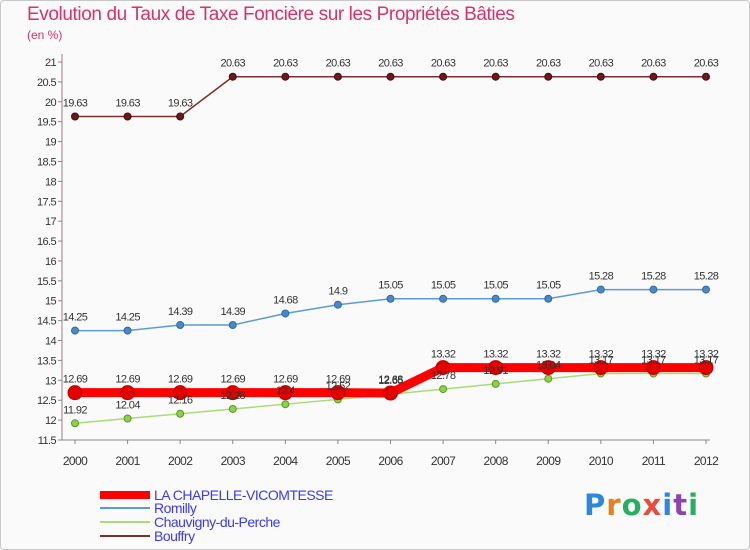 The height and width of the screenshot is (550, 750). I want to click on legend-swatch-green, so click(125, 522).